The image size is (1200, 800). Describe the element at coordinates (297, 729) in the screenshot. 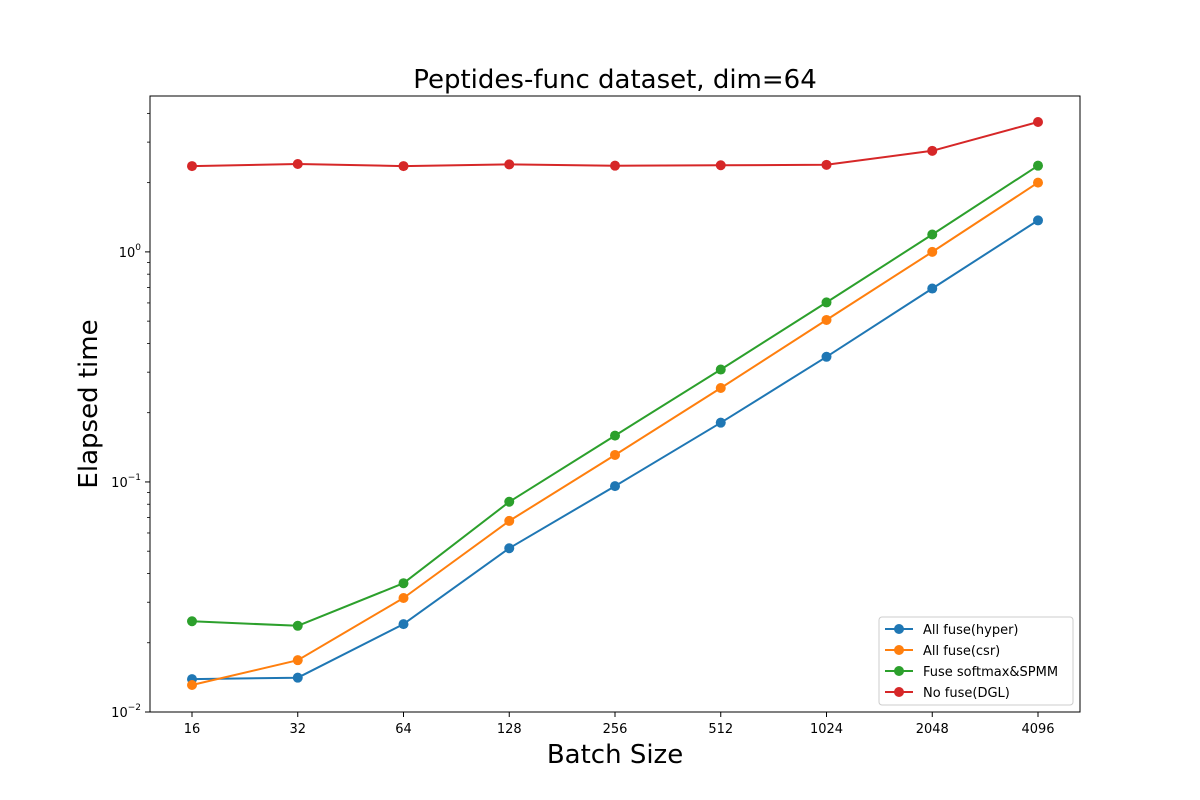

I see `x-tick-label: 32` at that location.